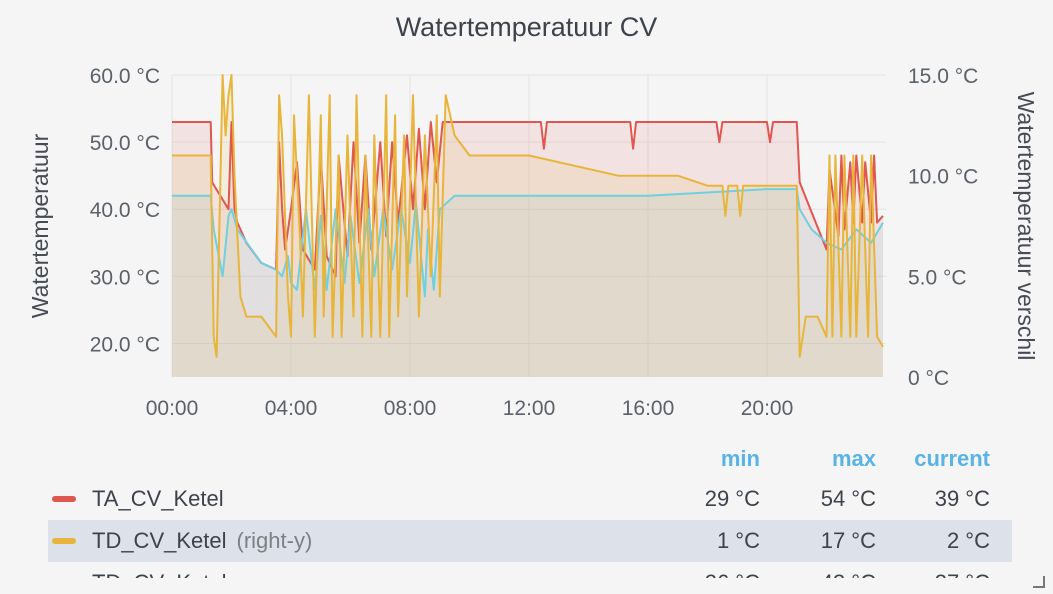 Image resolution: width=1053 pixels, height=594 pixels. I want to click on legend-min: 26 °C, so click(705, 574).